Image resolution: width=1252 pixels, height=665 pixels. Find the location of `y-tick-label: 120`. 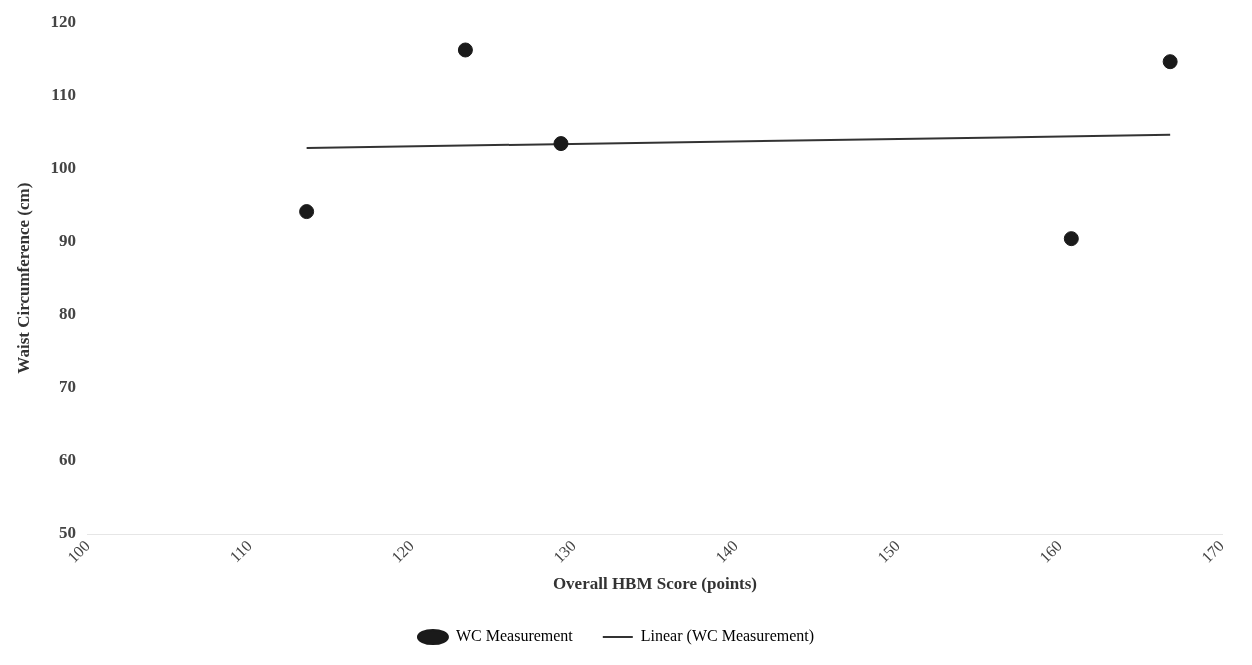

y-tick-label: 120 is located at coordinates (63, 21).